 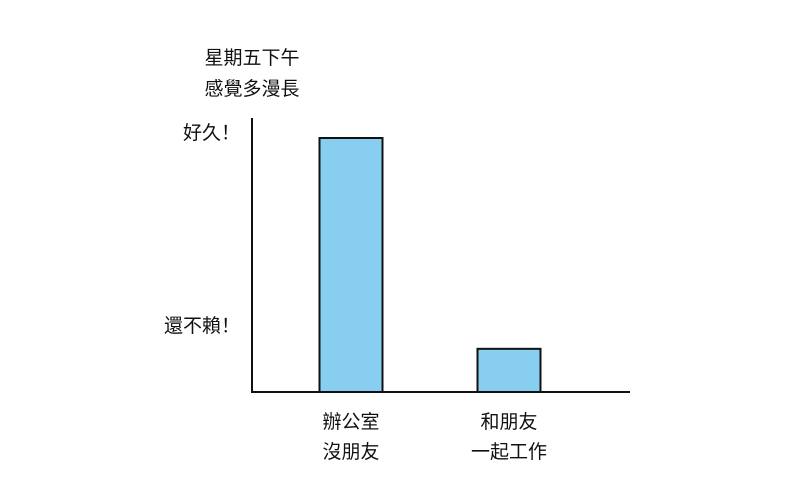 What do you see at coordinates (508, 422) in the screenshot?
I see `x-tick-label-1-line-0: 和朋友` at bounding box center [508, 422].